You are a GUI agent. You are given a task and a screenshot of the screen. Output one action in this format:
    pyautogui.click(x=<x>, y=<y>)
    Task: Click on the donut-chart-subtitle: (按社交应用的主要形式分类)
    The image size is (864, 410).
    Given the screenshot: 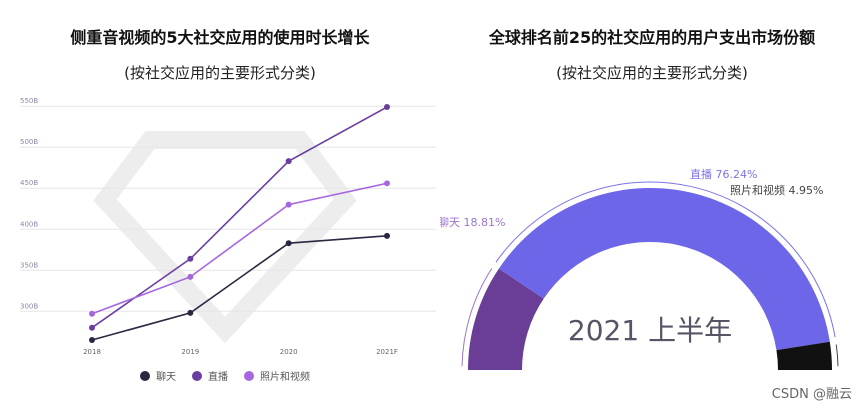 What is the action you would take?
    pyautogui.click(x=652, y=73)
    